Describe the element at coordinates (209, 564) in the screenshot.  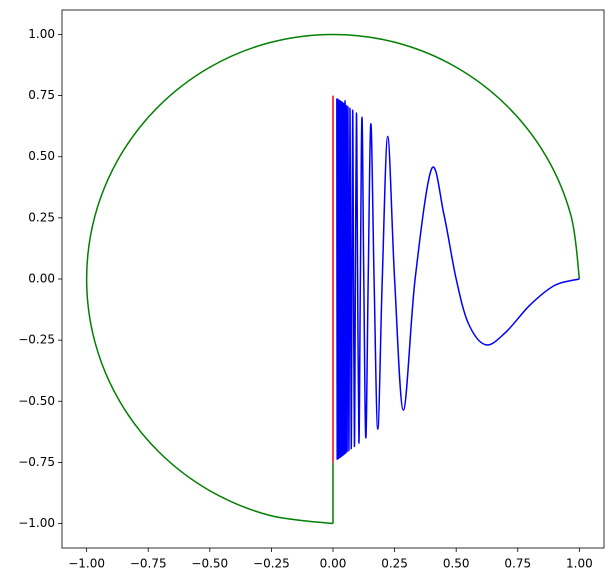
I see `x-tick-label: −0.50` at that location.